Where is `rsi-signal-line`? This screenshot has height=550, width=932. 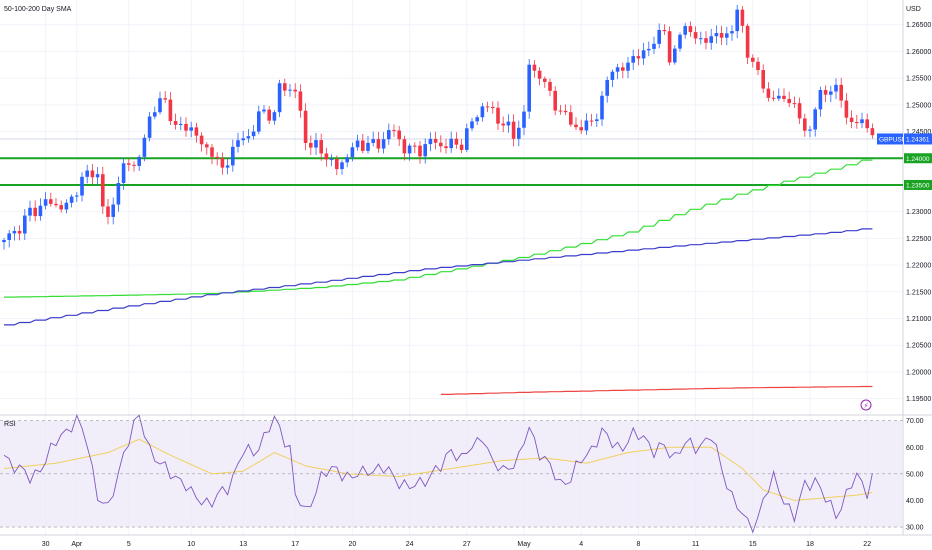 rsi-signal-line is located at coordinates (438, 469).